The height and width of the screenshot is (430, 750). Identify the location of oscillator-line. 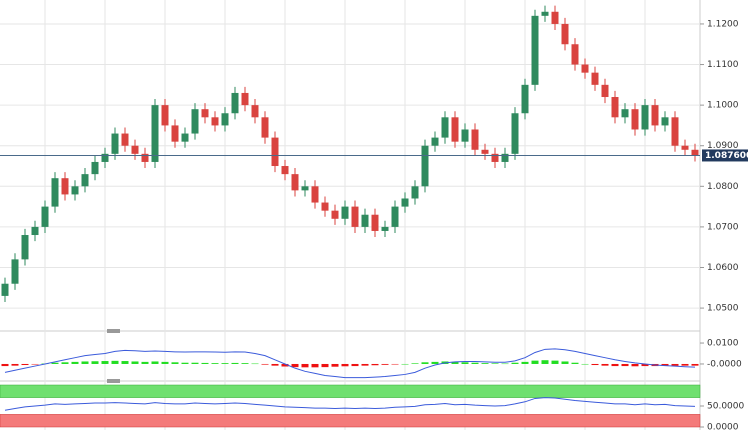
(350, 404).